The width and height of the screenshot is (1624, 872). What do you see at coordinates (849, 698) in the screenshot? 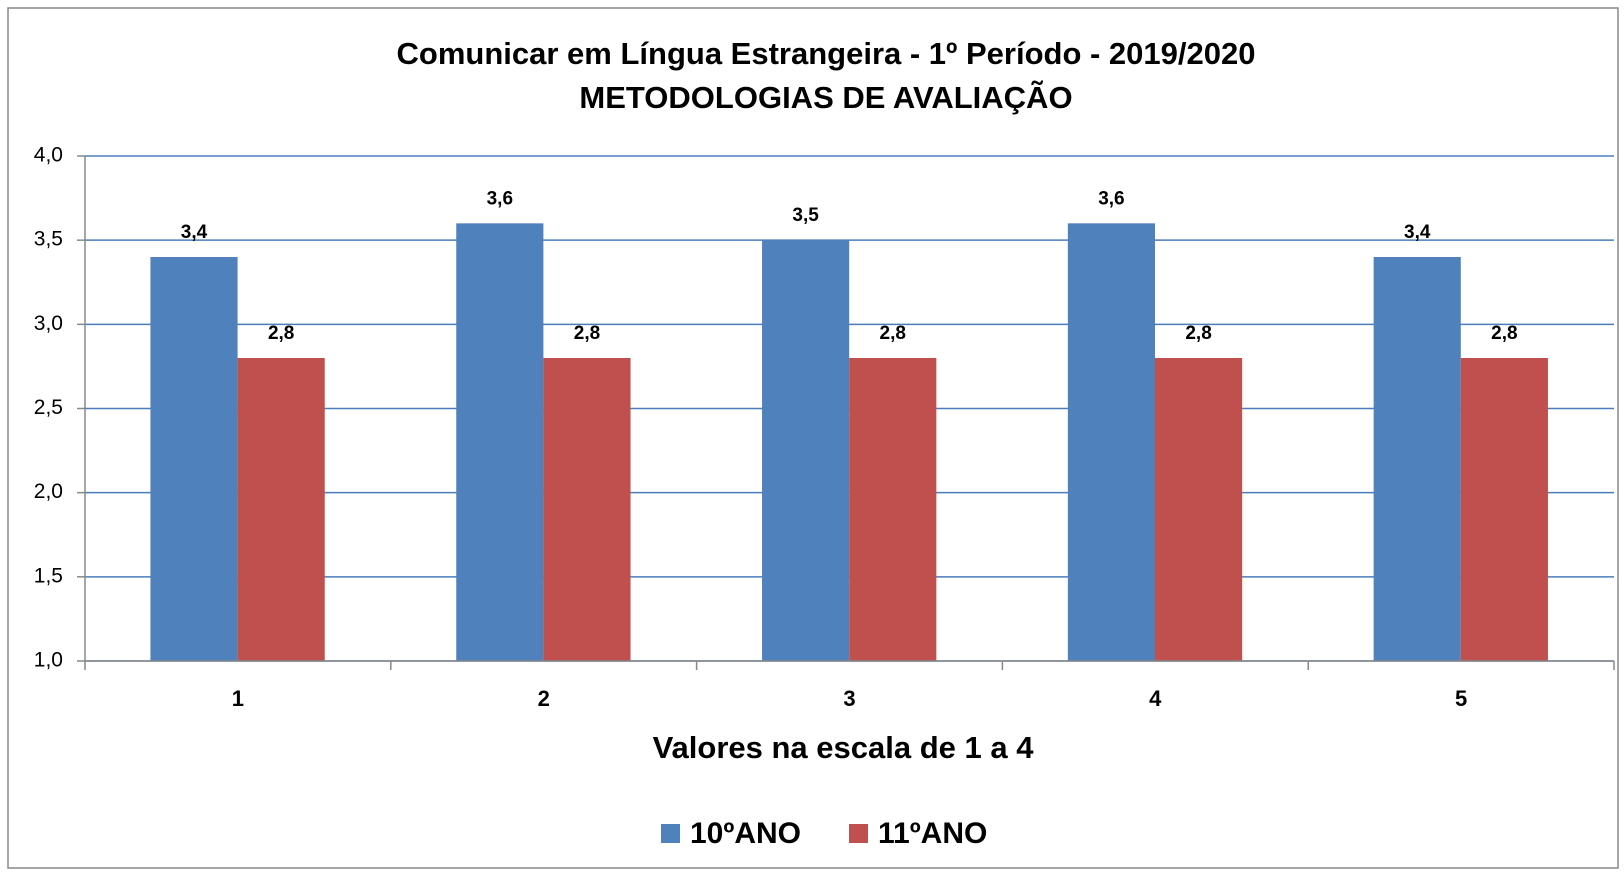
I see `x-tick-label: 3` at bounding box center [849, 698].